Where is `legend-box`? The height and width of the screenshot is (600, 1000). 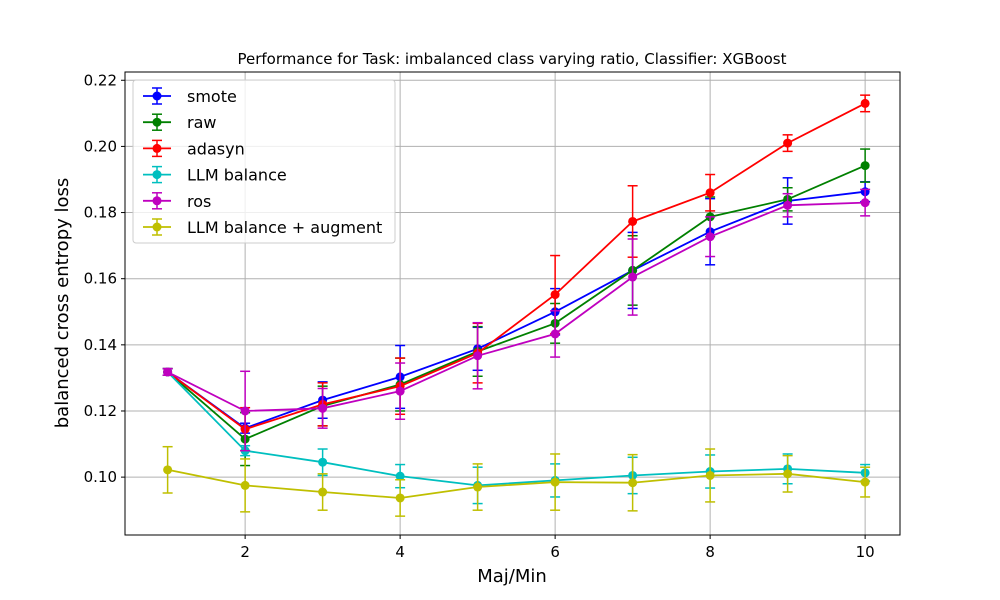
legend-box is located at coordinates (264, 161).